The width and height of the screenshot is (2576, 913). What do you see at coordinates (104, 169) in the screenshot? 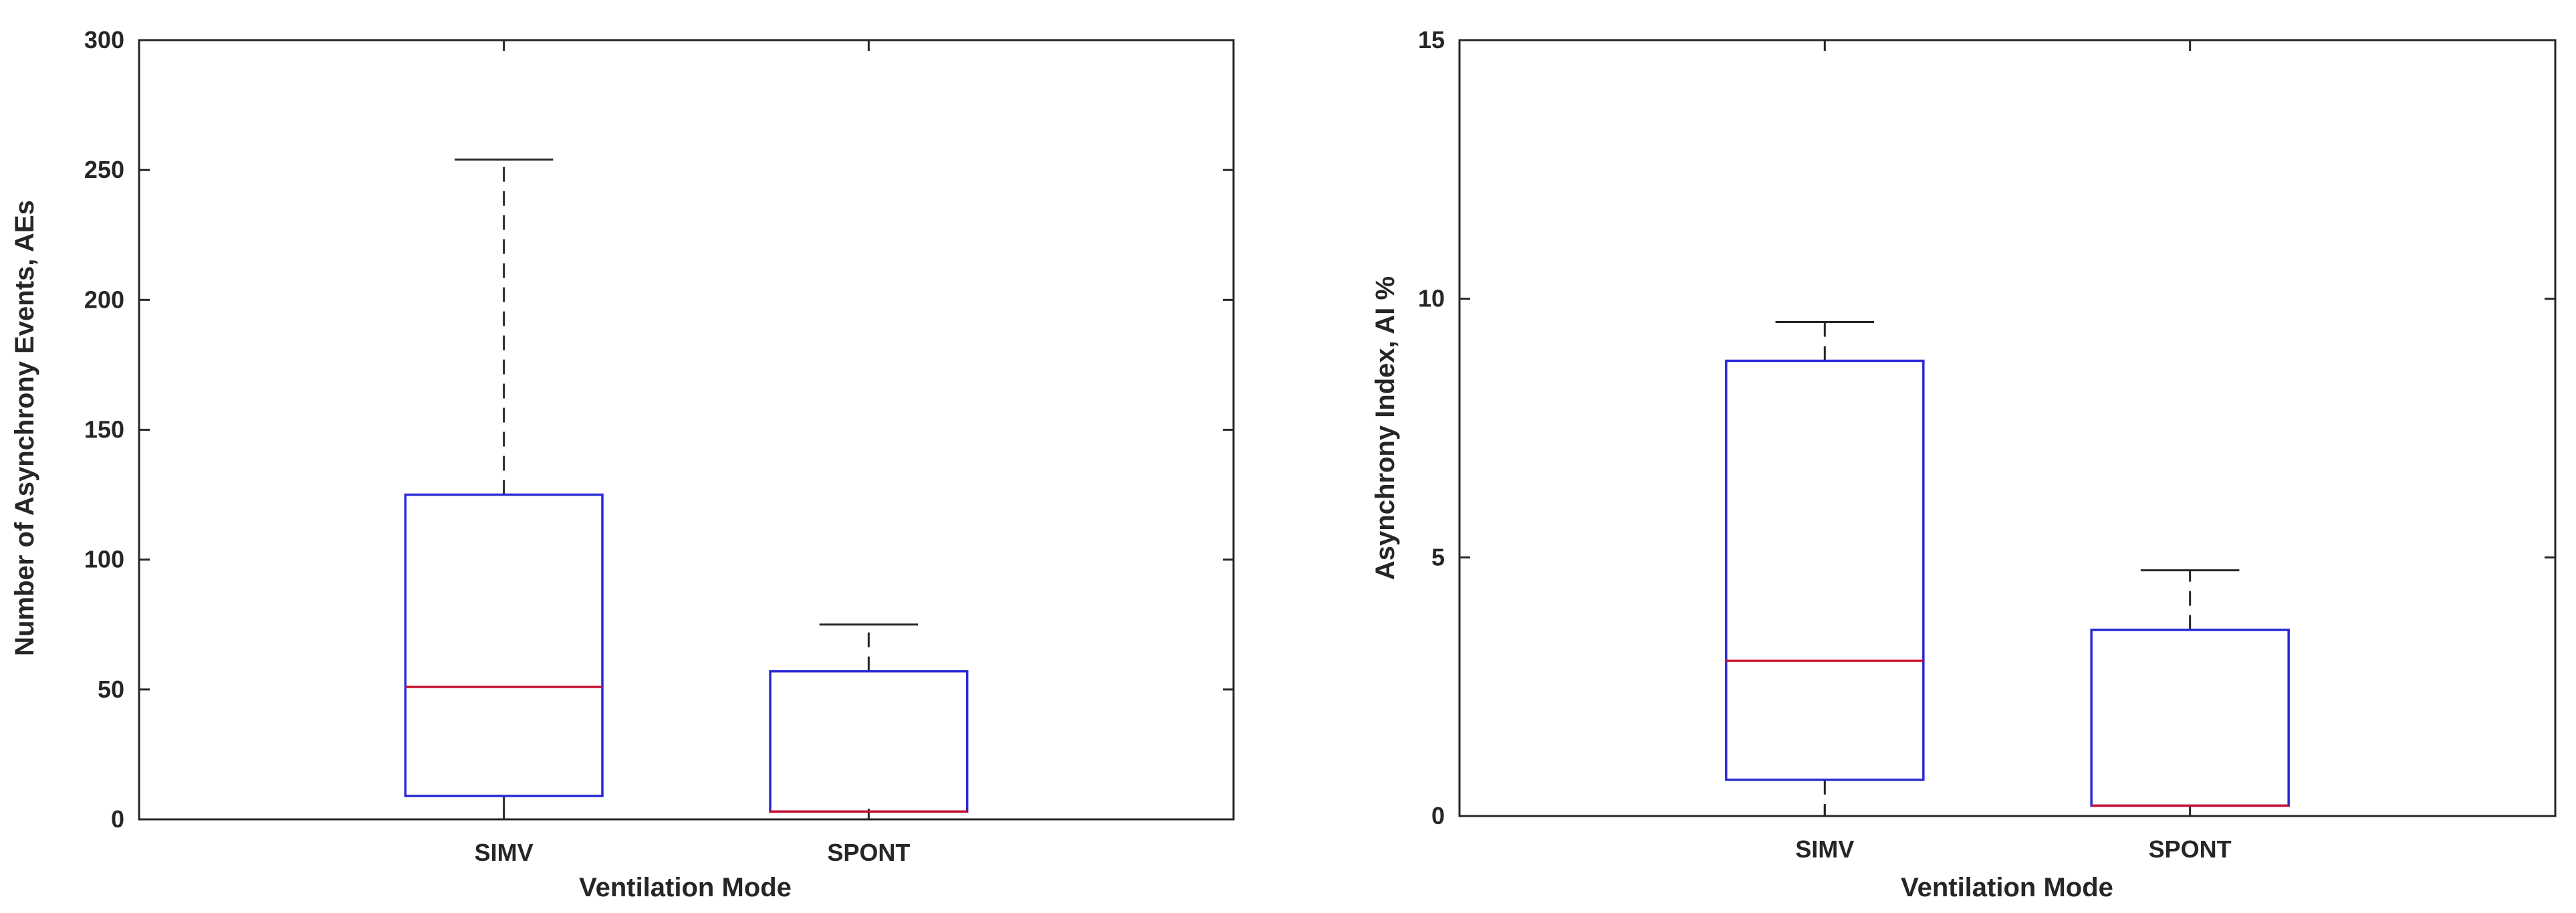
I see `y-tick-label: 250` at bounding box center [104, 169].